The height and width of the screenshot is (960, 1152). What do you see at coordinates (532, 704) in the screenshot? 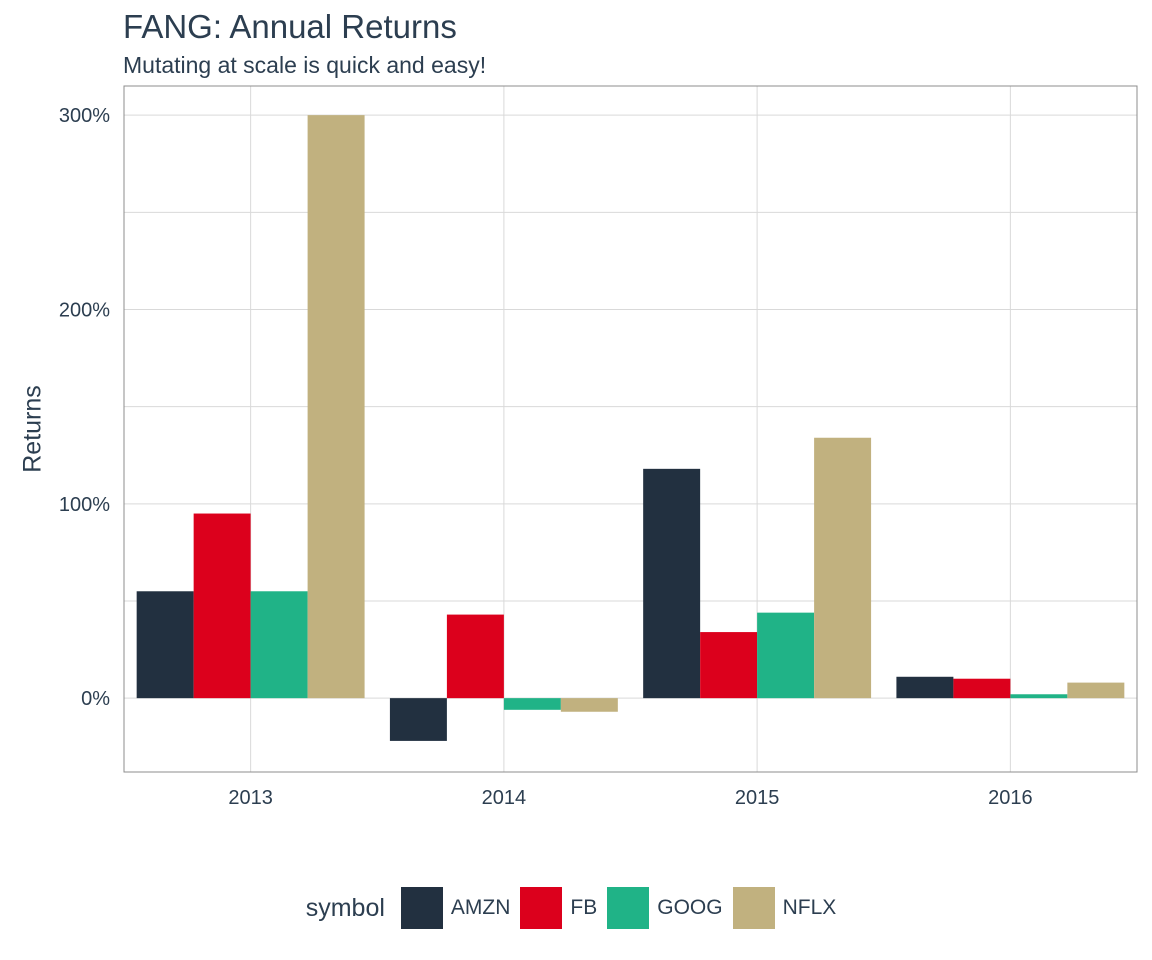
I see `bar-goog-2014` at bounding box center [532, 704].